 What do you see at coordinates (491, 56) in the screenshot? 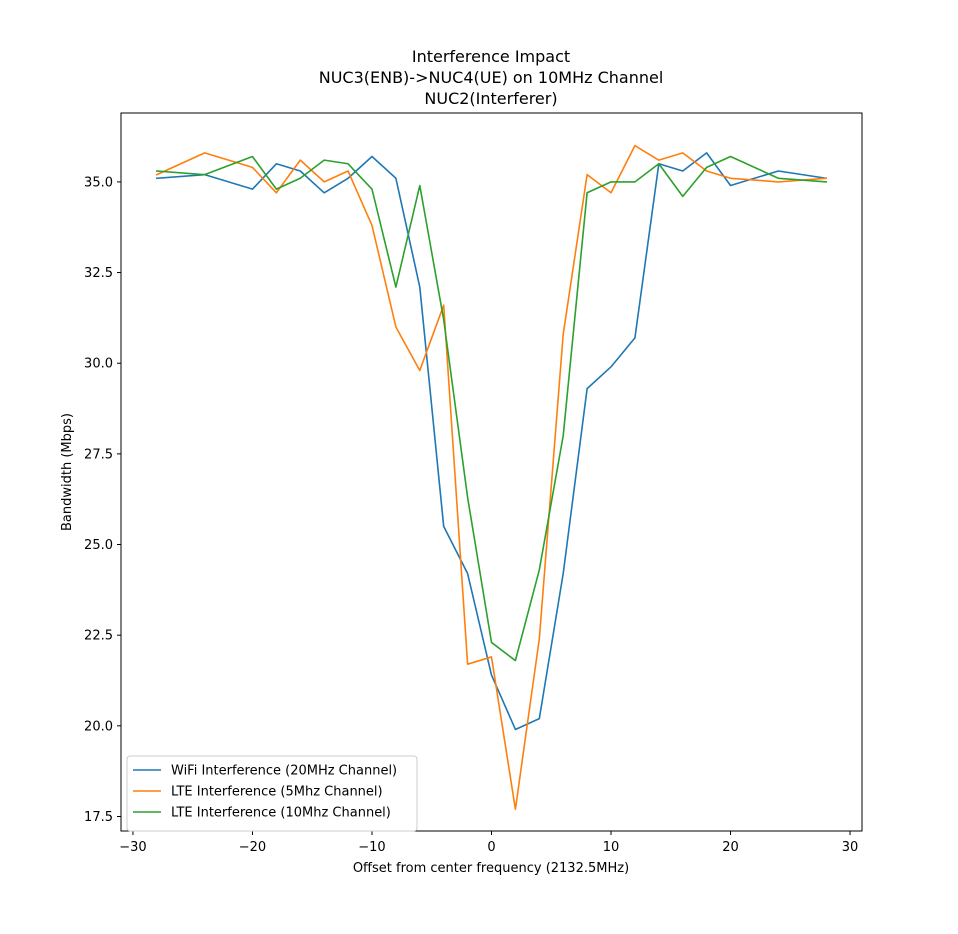
I see `title-line-1: Interference Impact` at bounding box center [491, 56].